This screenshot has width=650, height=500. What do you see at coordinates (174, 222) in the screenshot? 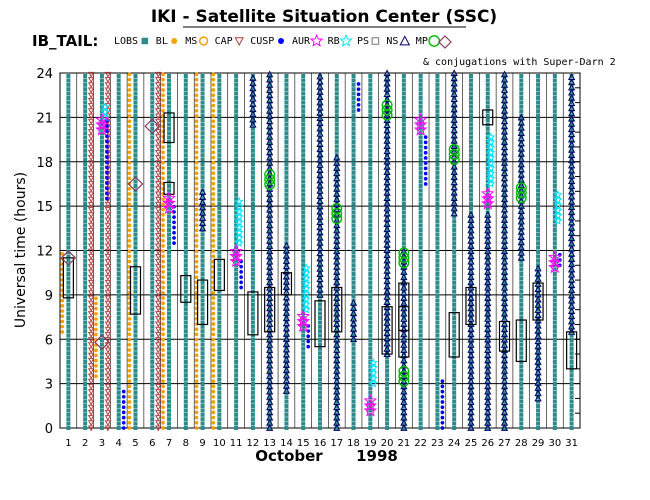
I see `point-cusp` at bounding box center [174, 222].